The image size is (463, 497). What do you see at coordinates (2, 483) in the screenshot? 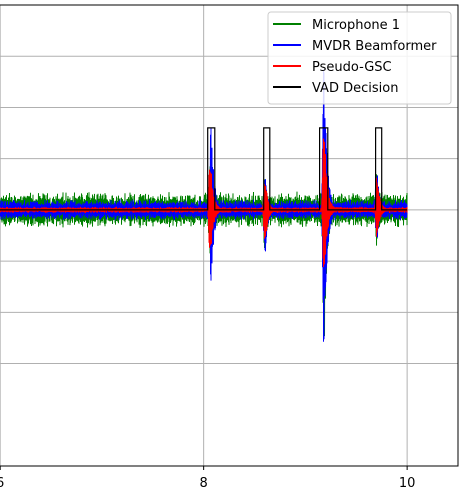
I see `x-tick-label: 6` at bounding box center [2, 483].